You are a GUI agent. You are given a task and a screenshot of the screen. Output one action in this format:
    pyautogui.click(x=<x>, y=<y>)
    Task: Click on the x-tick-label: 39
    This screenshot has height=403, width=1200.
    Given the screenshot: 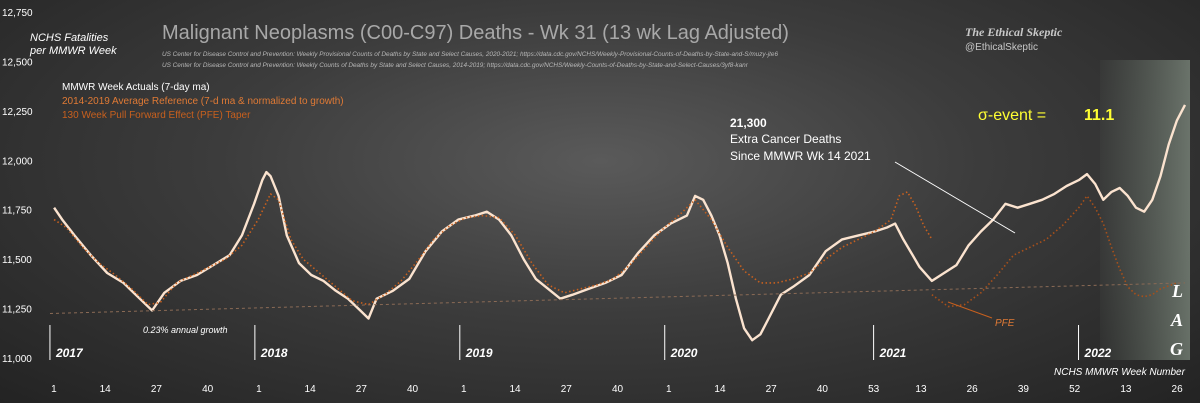 What is the action you would take?
    pyautogui.click(x=1024, y=389)
    